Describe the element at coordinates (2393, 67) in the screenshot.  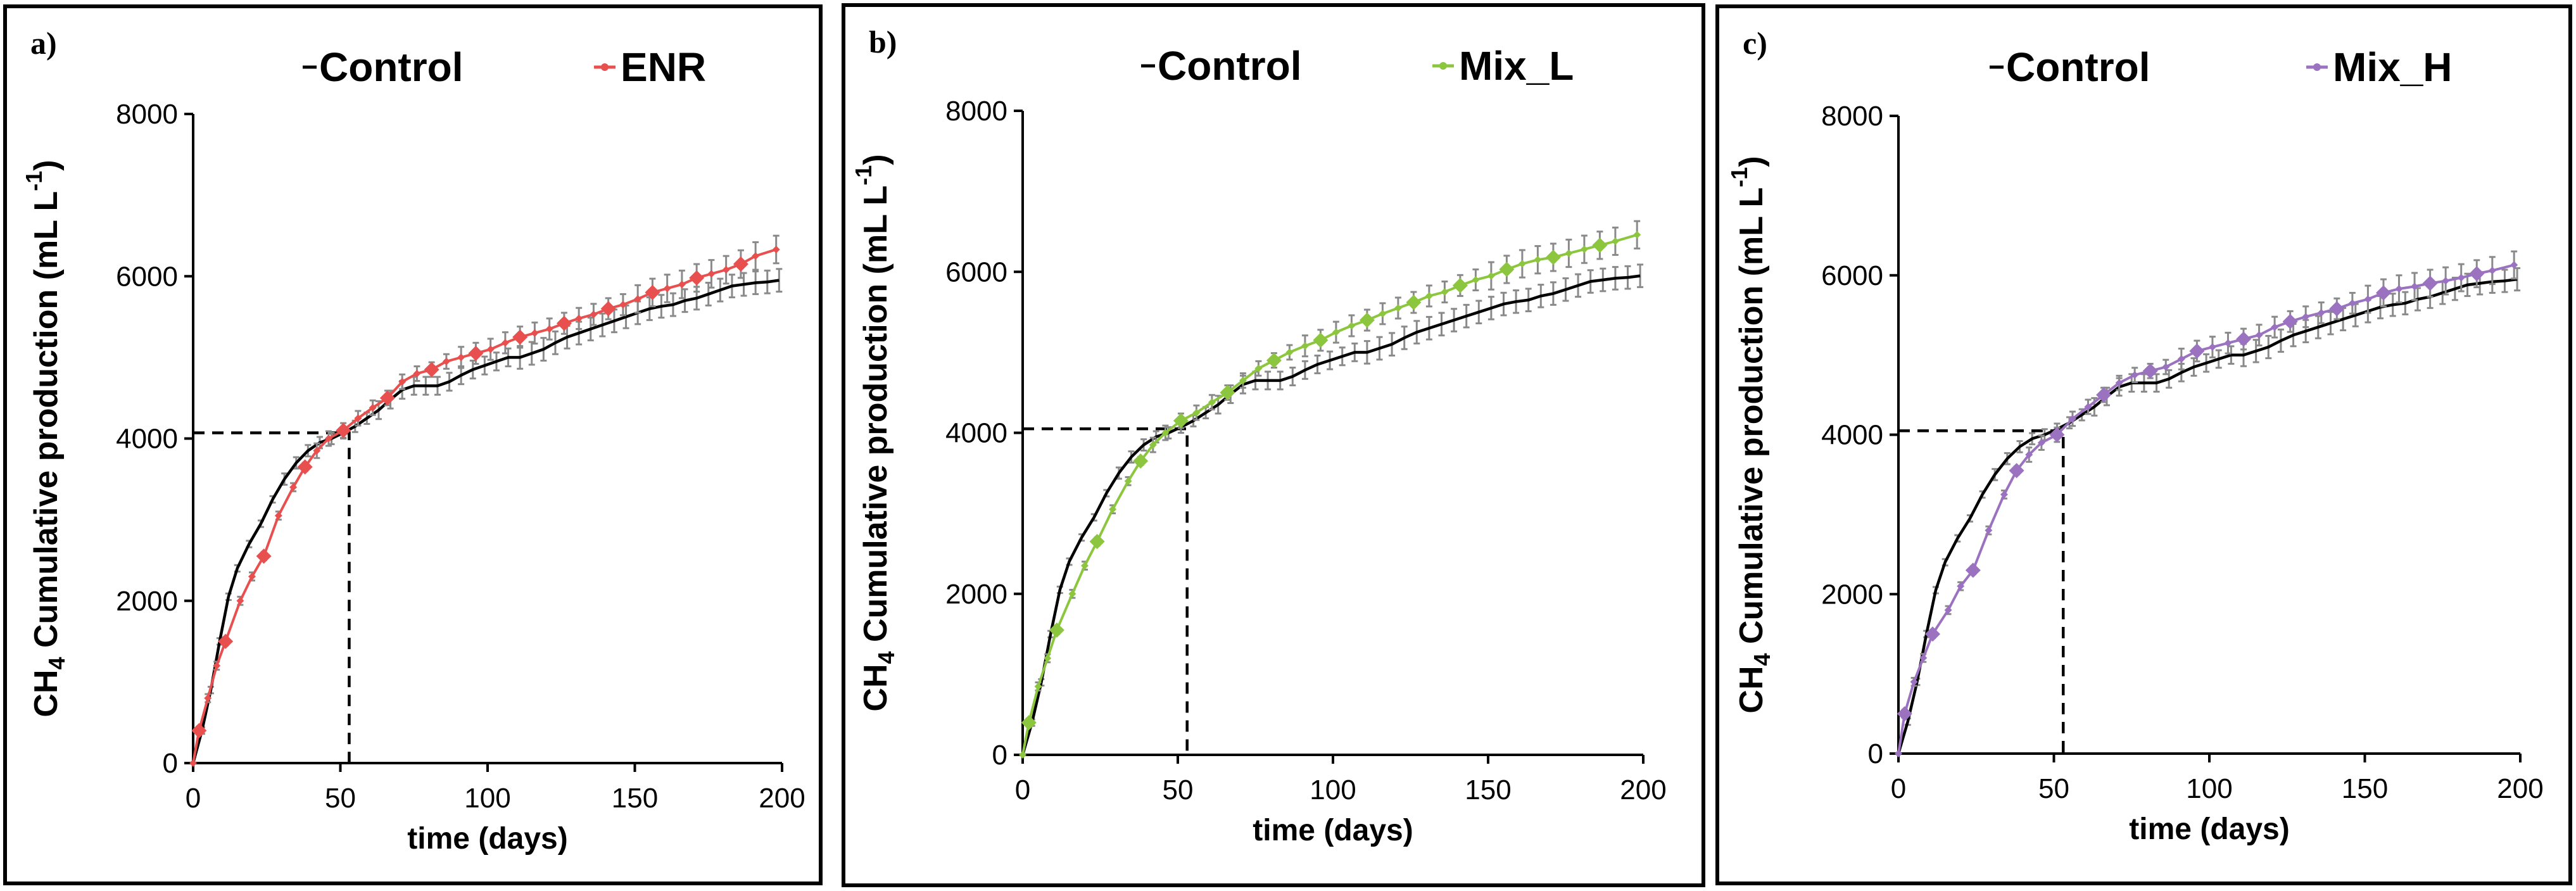
I see `legend-label-treatment: Mix_H` at that location.